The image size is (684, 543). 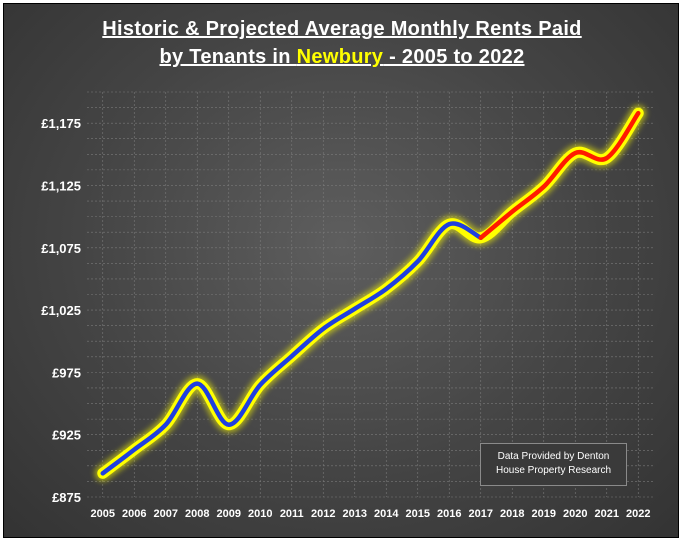 I want to click on x-tick-label: 2018, so click(x=512, y=514).